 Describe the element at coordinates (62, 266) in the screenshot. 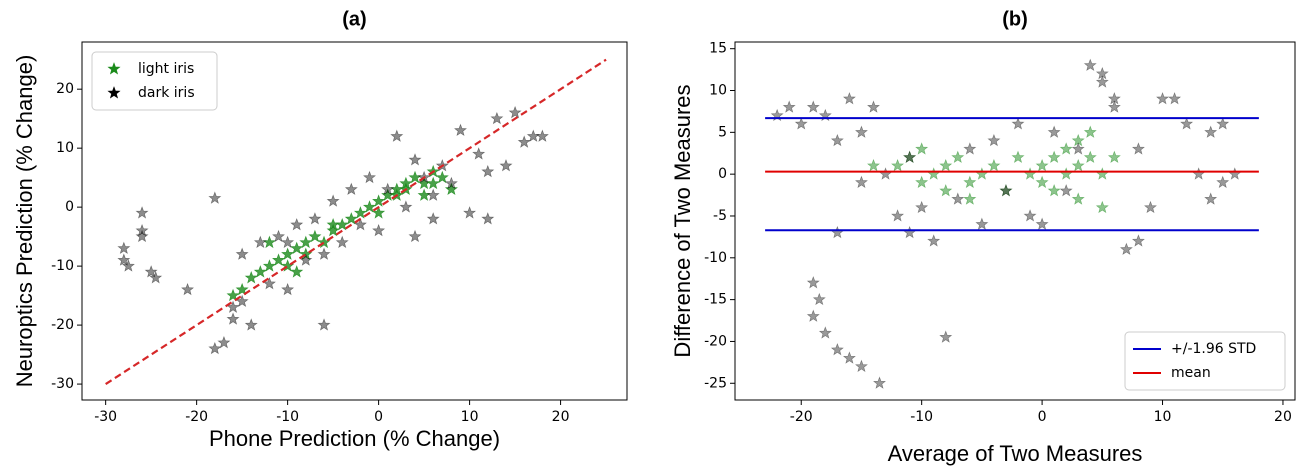

I see `y-tick-label: -10` at that location.